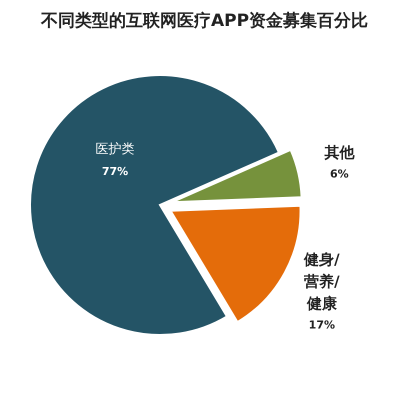  Describe the element at coordinates (339, 153) in the screenshot. I see `slice-label: 其他` at that location.